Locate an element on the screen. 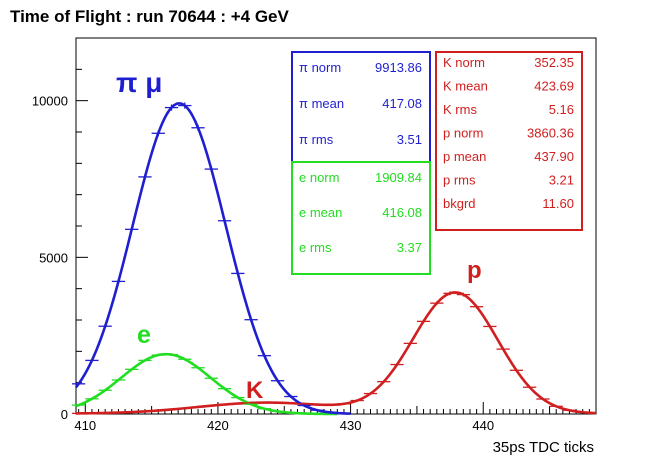  y-tick-label: 5000 is located at coordinates (53, 257).